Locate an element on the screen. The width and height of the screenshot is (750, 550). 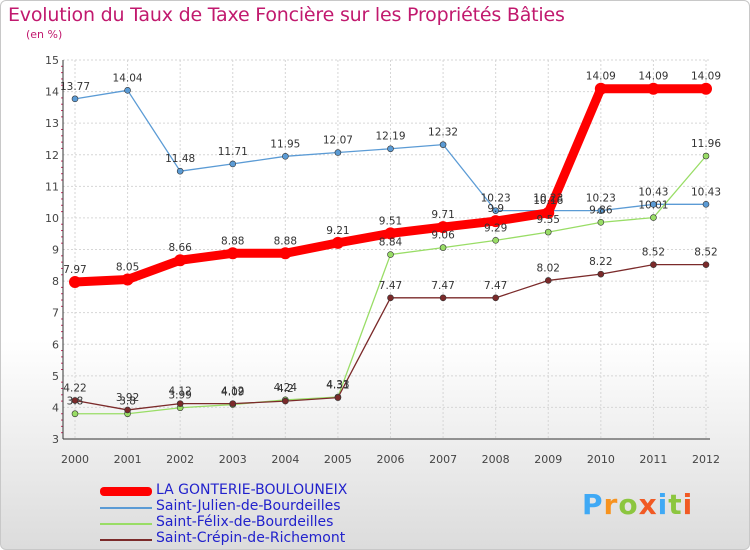
data-label: 7.97 is located at coordinates (74, 270).